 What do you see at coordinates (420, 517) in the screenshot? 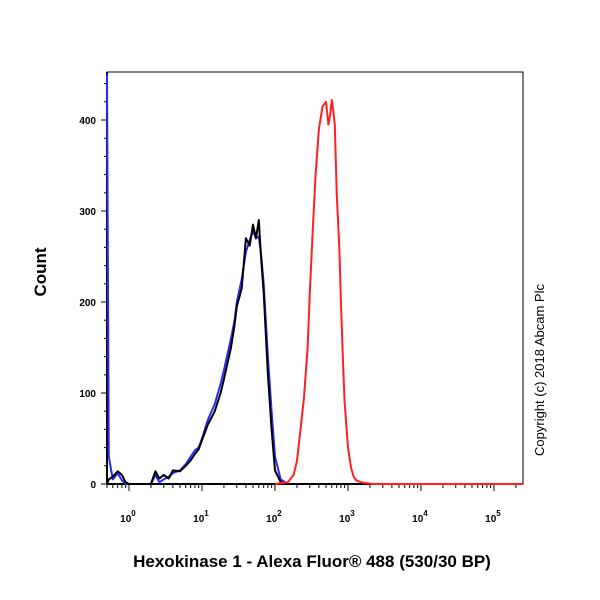
I see `x-tick-label: 10⁴` at bounding box center [420, 517].